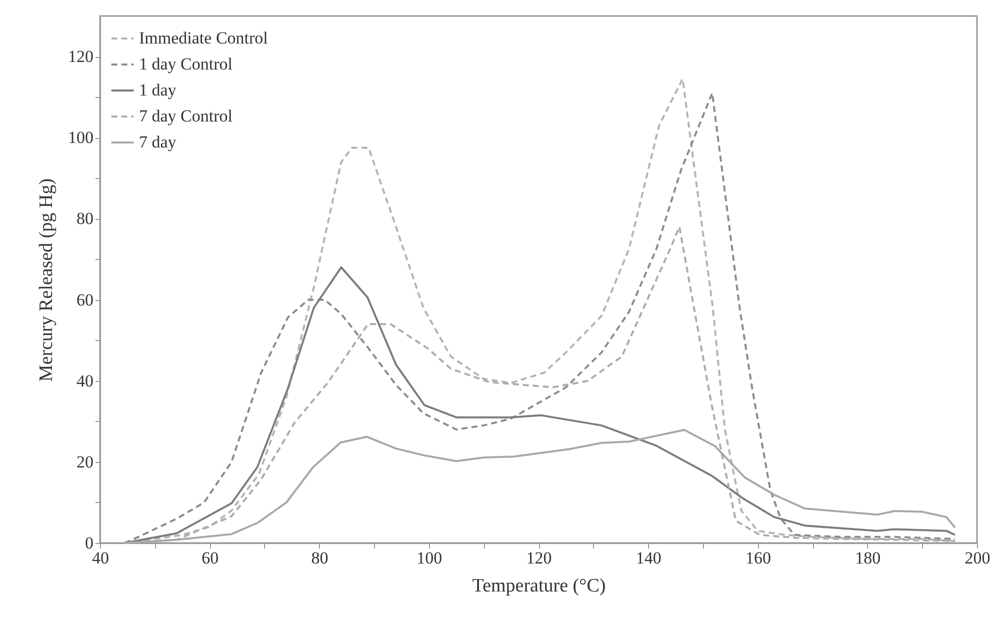 This screenshot has height=619, width=996. What do you see at coordinates (186, 116) in the screenshot?
I see `legend-label: 7 day Control` at bounding box center [186, 116].